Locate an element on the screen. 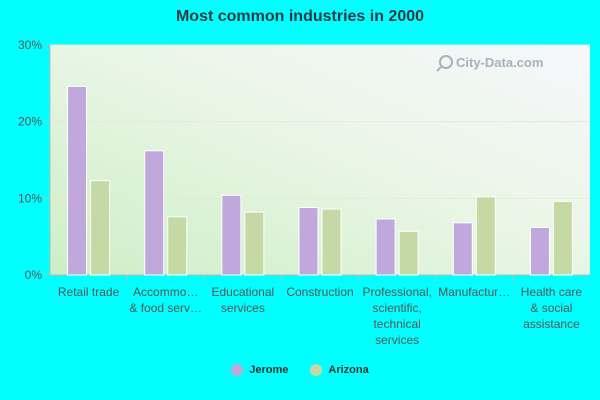 The height and width of the screenshot is (400, 600). watermark-magnifier-handle is located at coordinates (439, 69).